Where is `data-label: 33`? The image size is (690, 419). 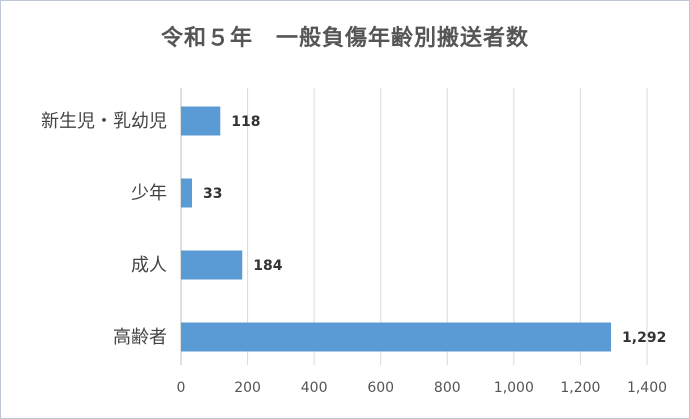
data-label: 33 is located at coordinates (212, 194).